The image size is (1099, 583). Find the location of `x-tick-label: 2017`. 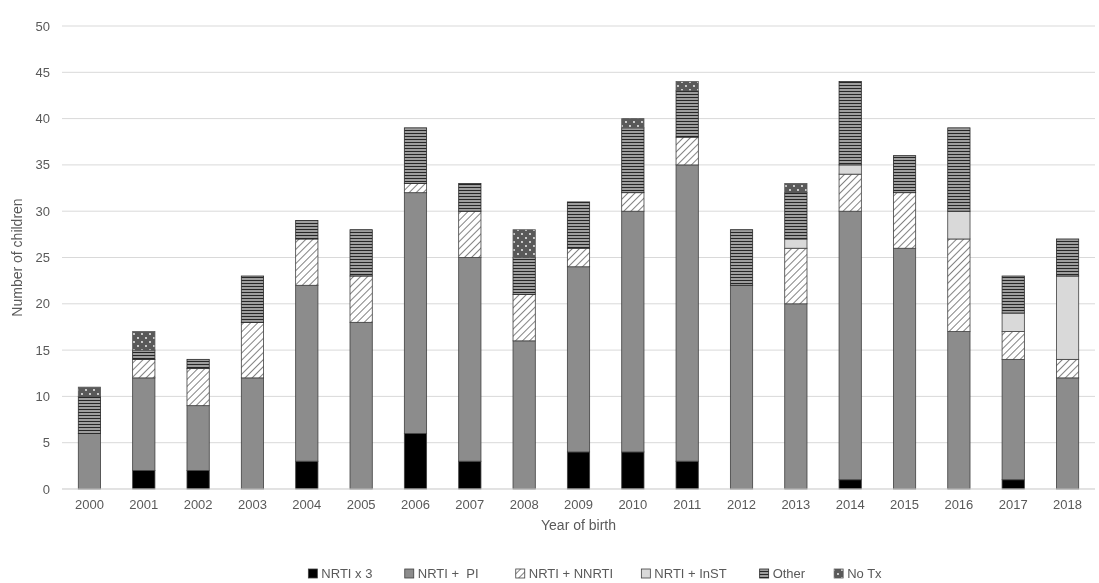

x-tick-label: 2017 is located at coordinates (1013, 504).